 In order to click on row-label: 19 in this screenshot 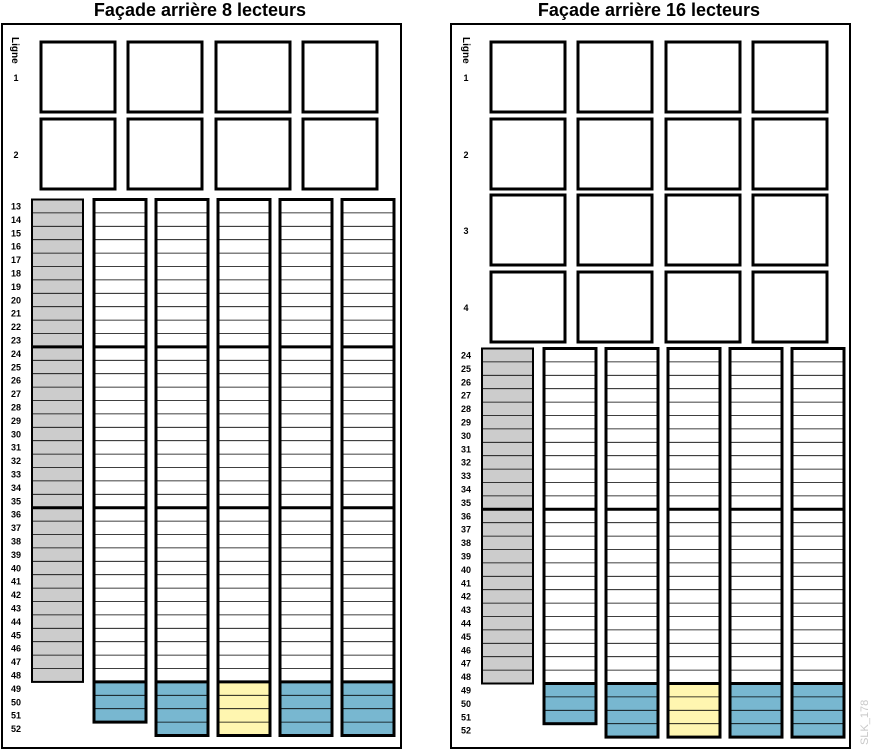, I will do `click(16, 287)`.